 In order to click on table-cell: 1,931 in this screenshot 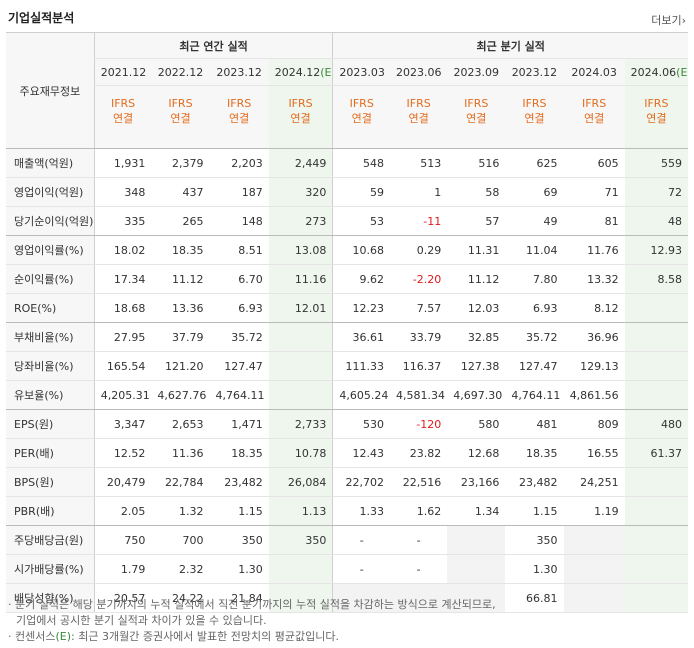, I will do `click(122, 163)`.